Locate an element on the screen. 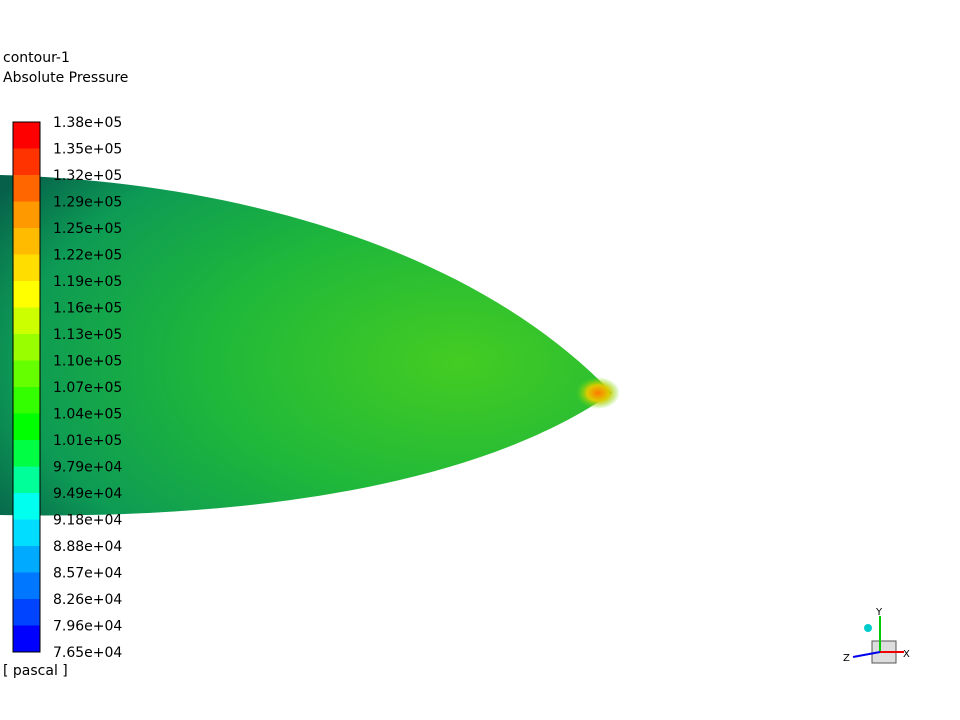 This screenshot has width=960, height=720. colorbar-frame is located at coordinates (26, 387).